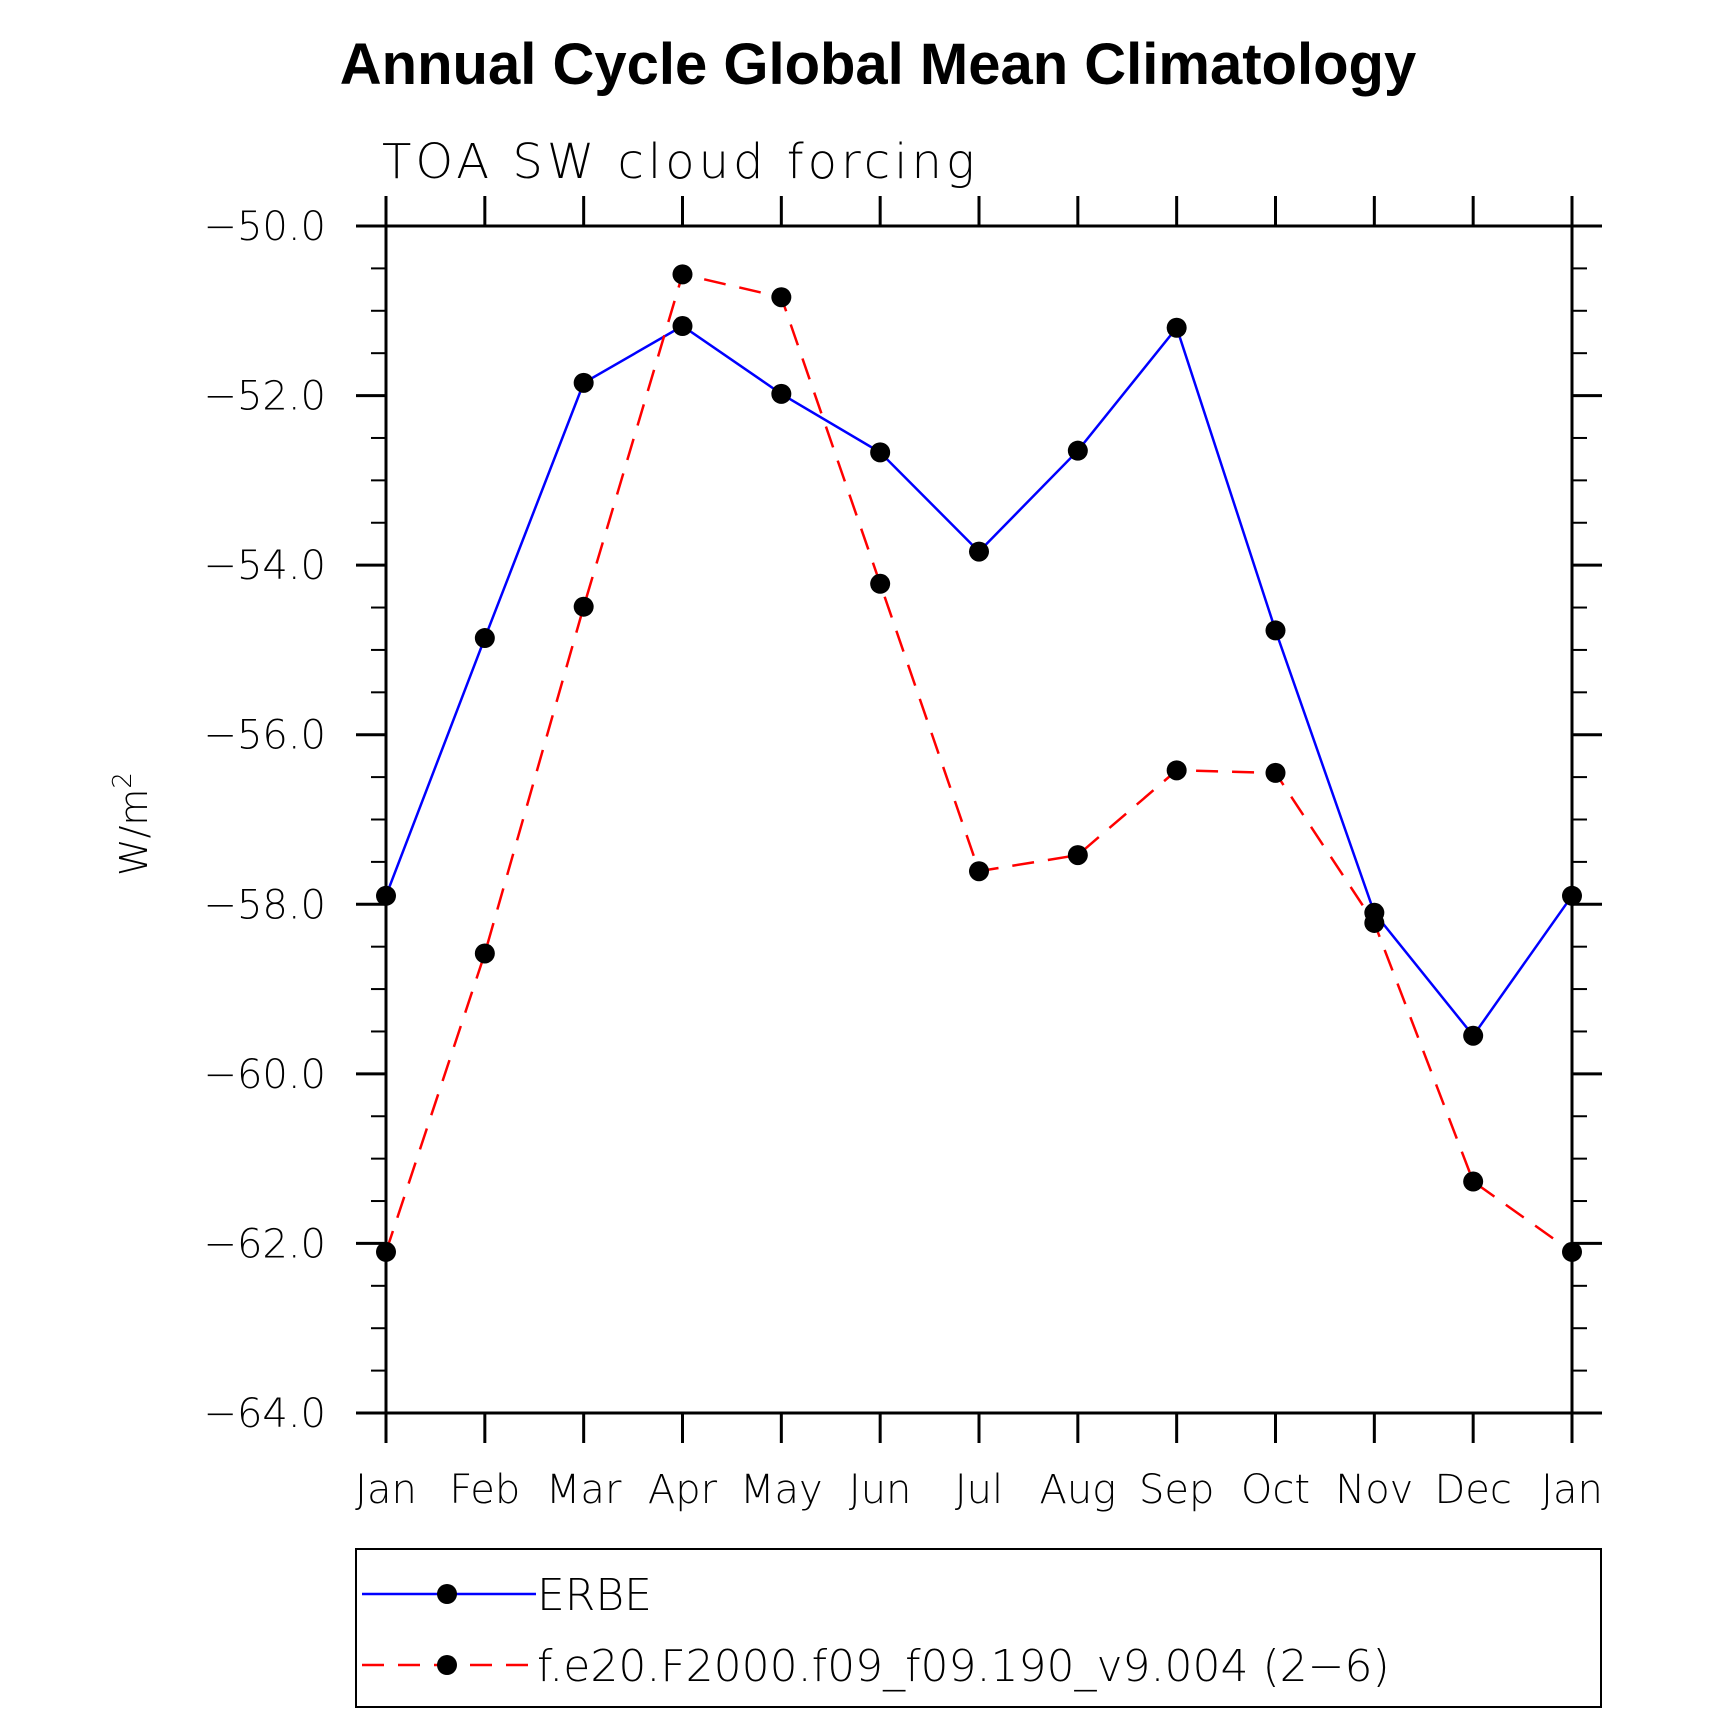  Describe the element at coordinates (584, 1490) in the screenshot. I see `x-tick-label: Mar` at that location.